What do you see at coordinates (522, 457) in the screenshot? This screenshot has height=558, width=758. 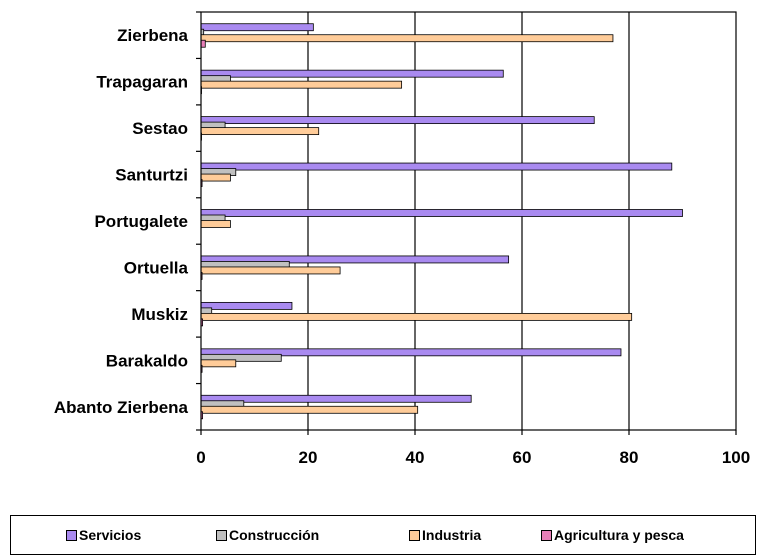 I see `x-tick-label: 60` at bounding box center [522, 457].